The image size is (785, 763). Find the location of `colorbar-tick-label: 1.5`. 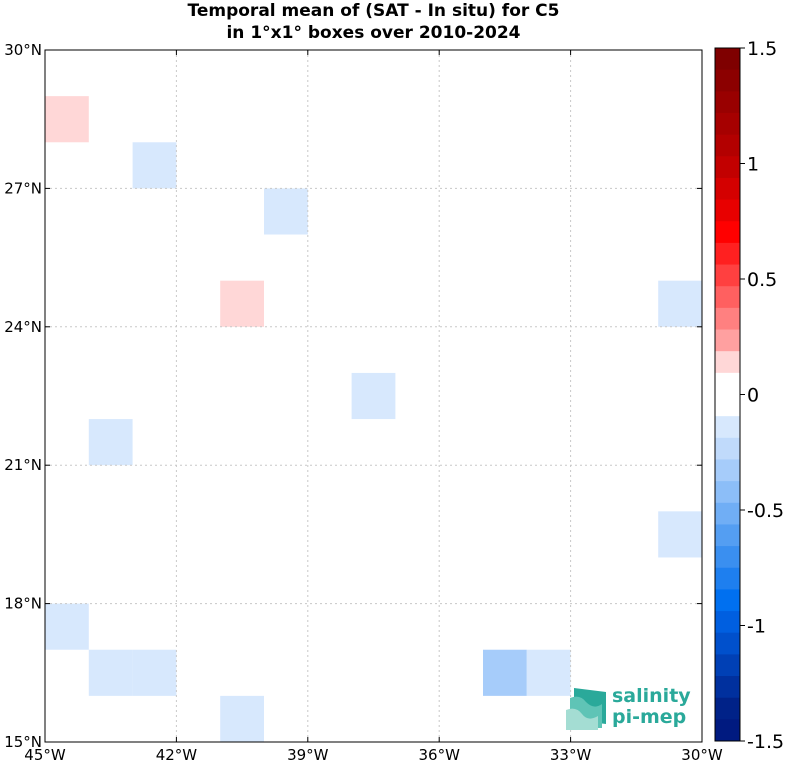

colorbar-tick-label: 1.5 is located at coordinates (762, 49).